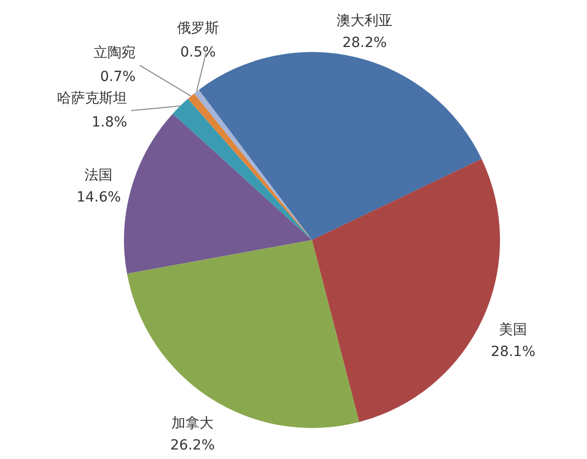  Describe the element at coordinates (198, 52) in the screenshot. I see `data-label: 0.5%` at that location.